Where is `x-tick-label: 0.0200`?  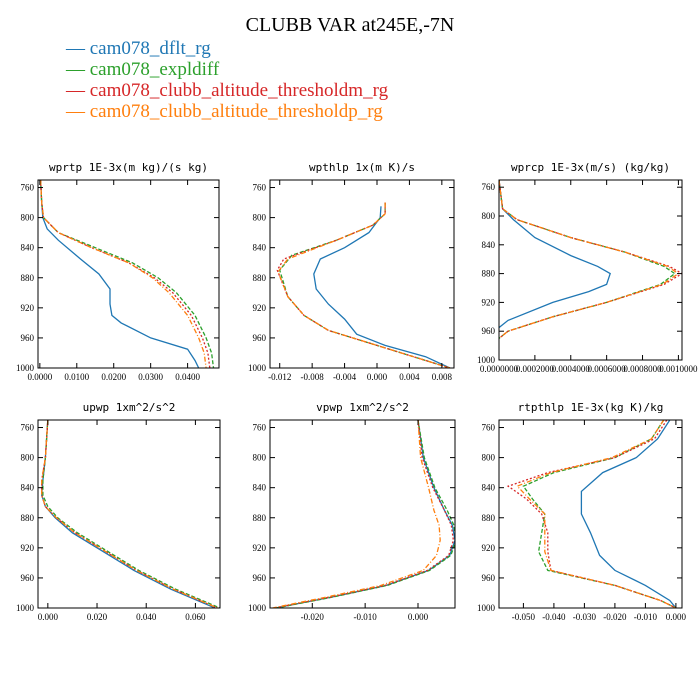 x-tick-label: 0.0200 is located at coordinates (113, 377).